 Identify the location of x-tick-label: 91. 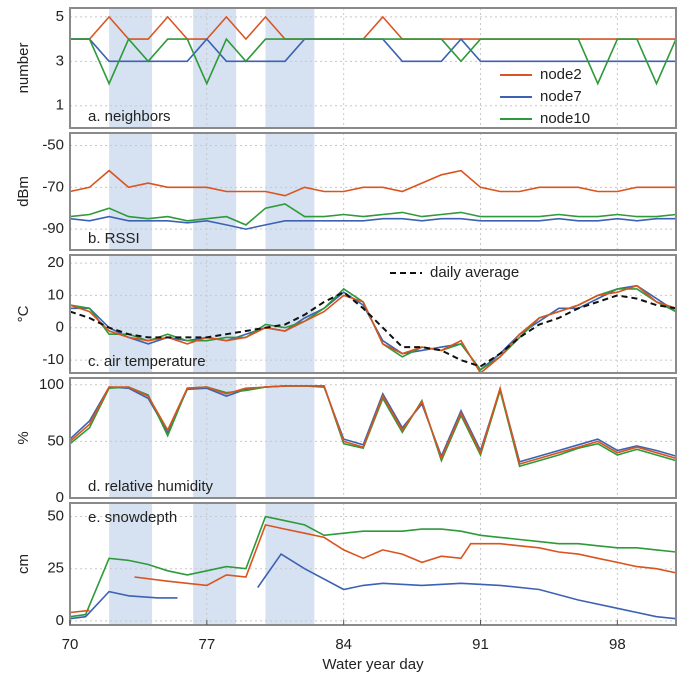
(480, 644).